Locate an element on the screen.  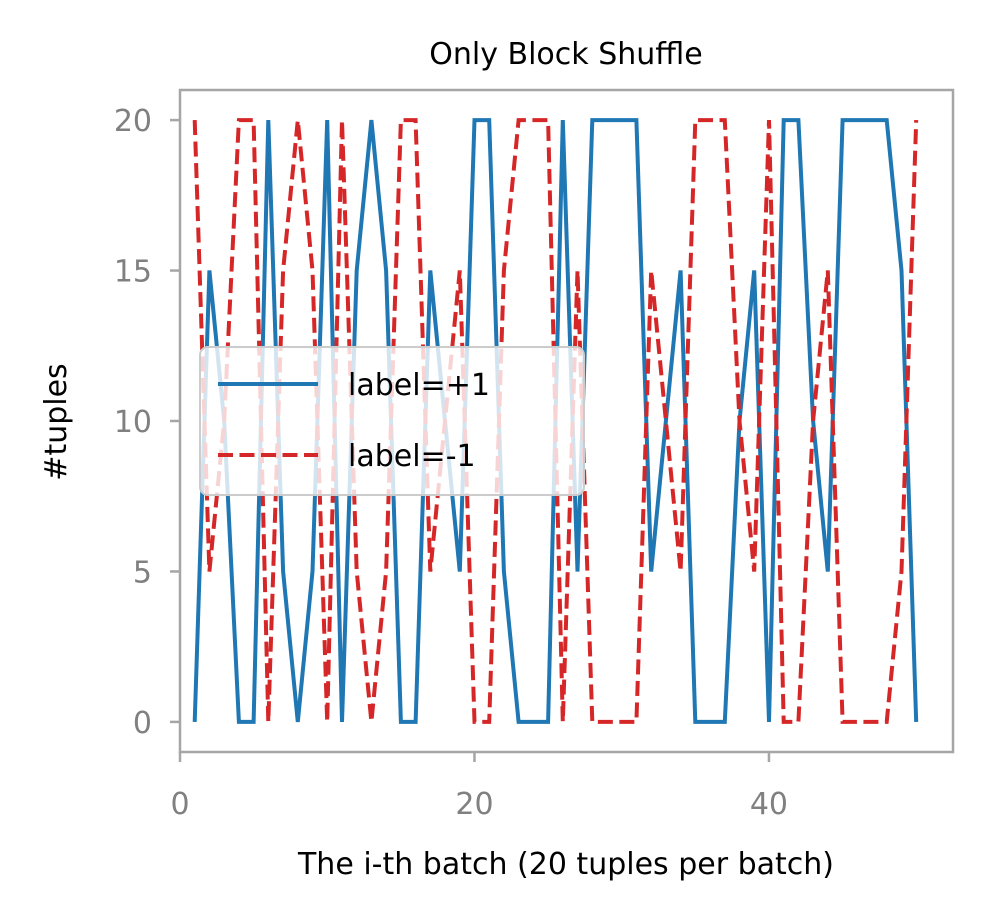
x-axis-label: The i-th batch (20 tuples per batch) is located at coordinates (565, 864).